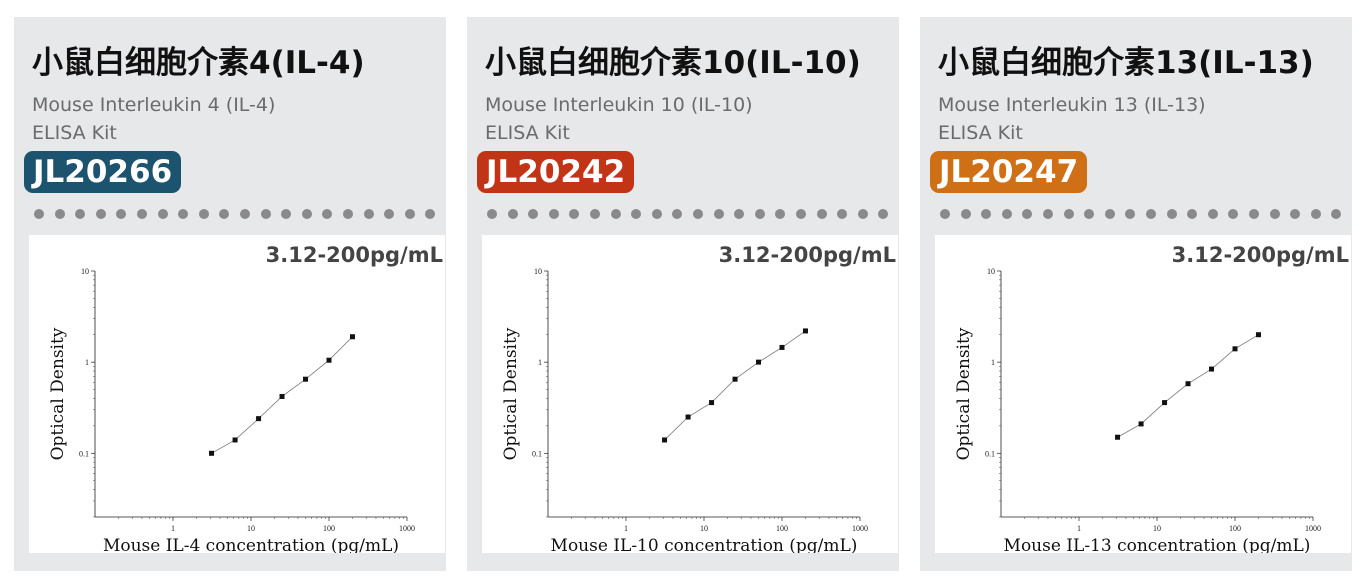  I want to click on x-axis-label: Mouse IL-13 concentration (pg/mL), so click(1157, 544).